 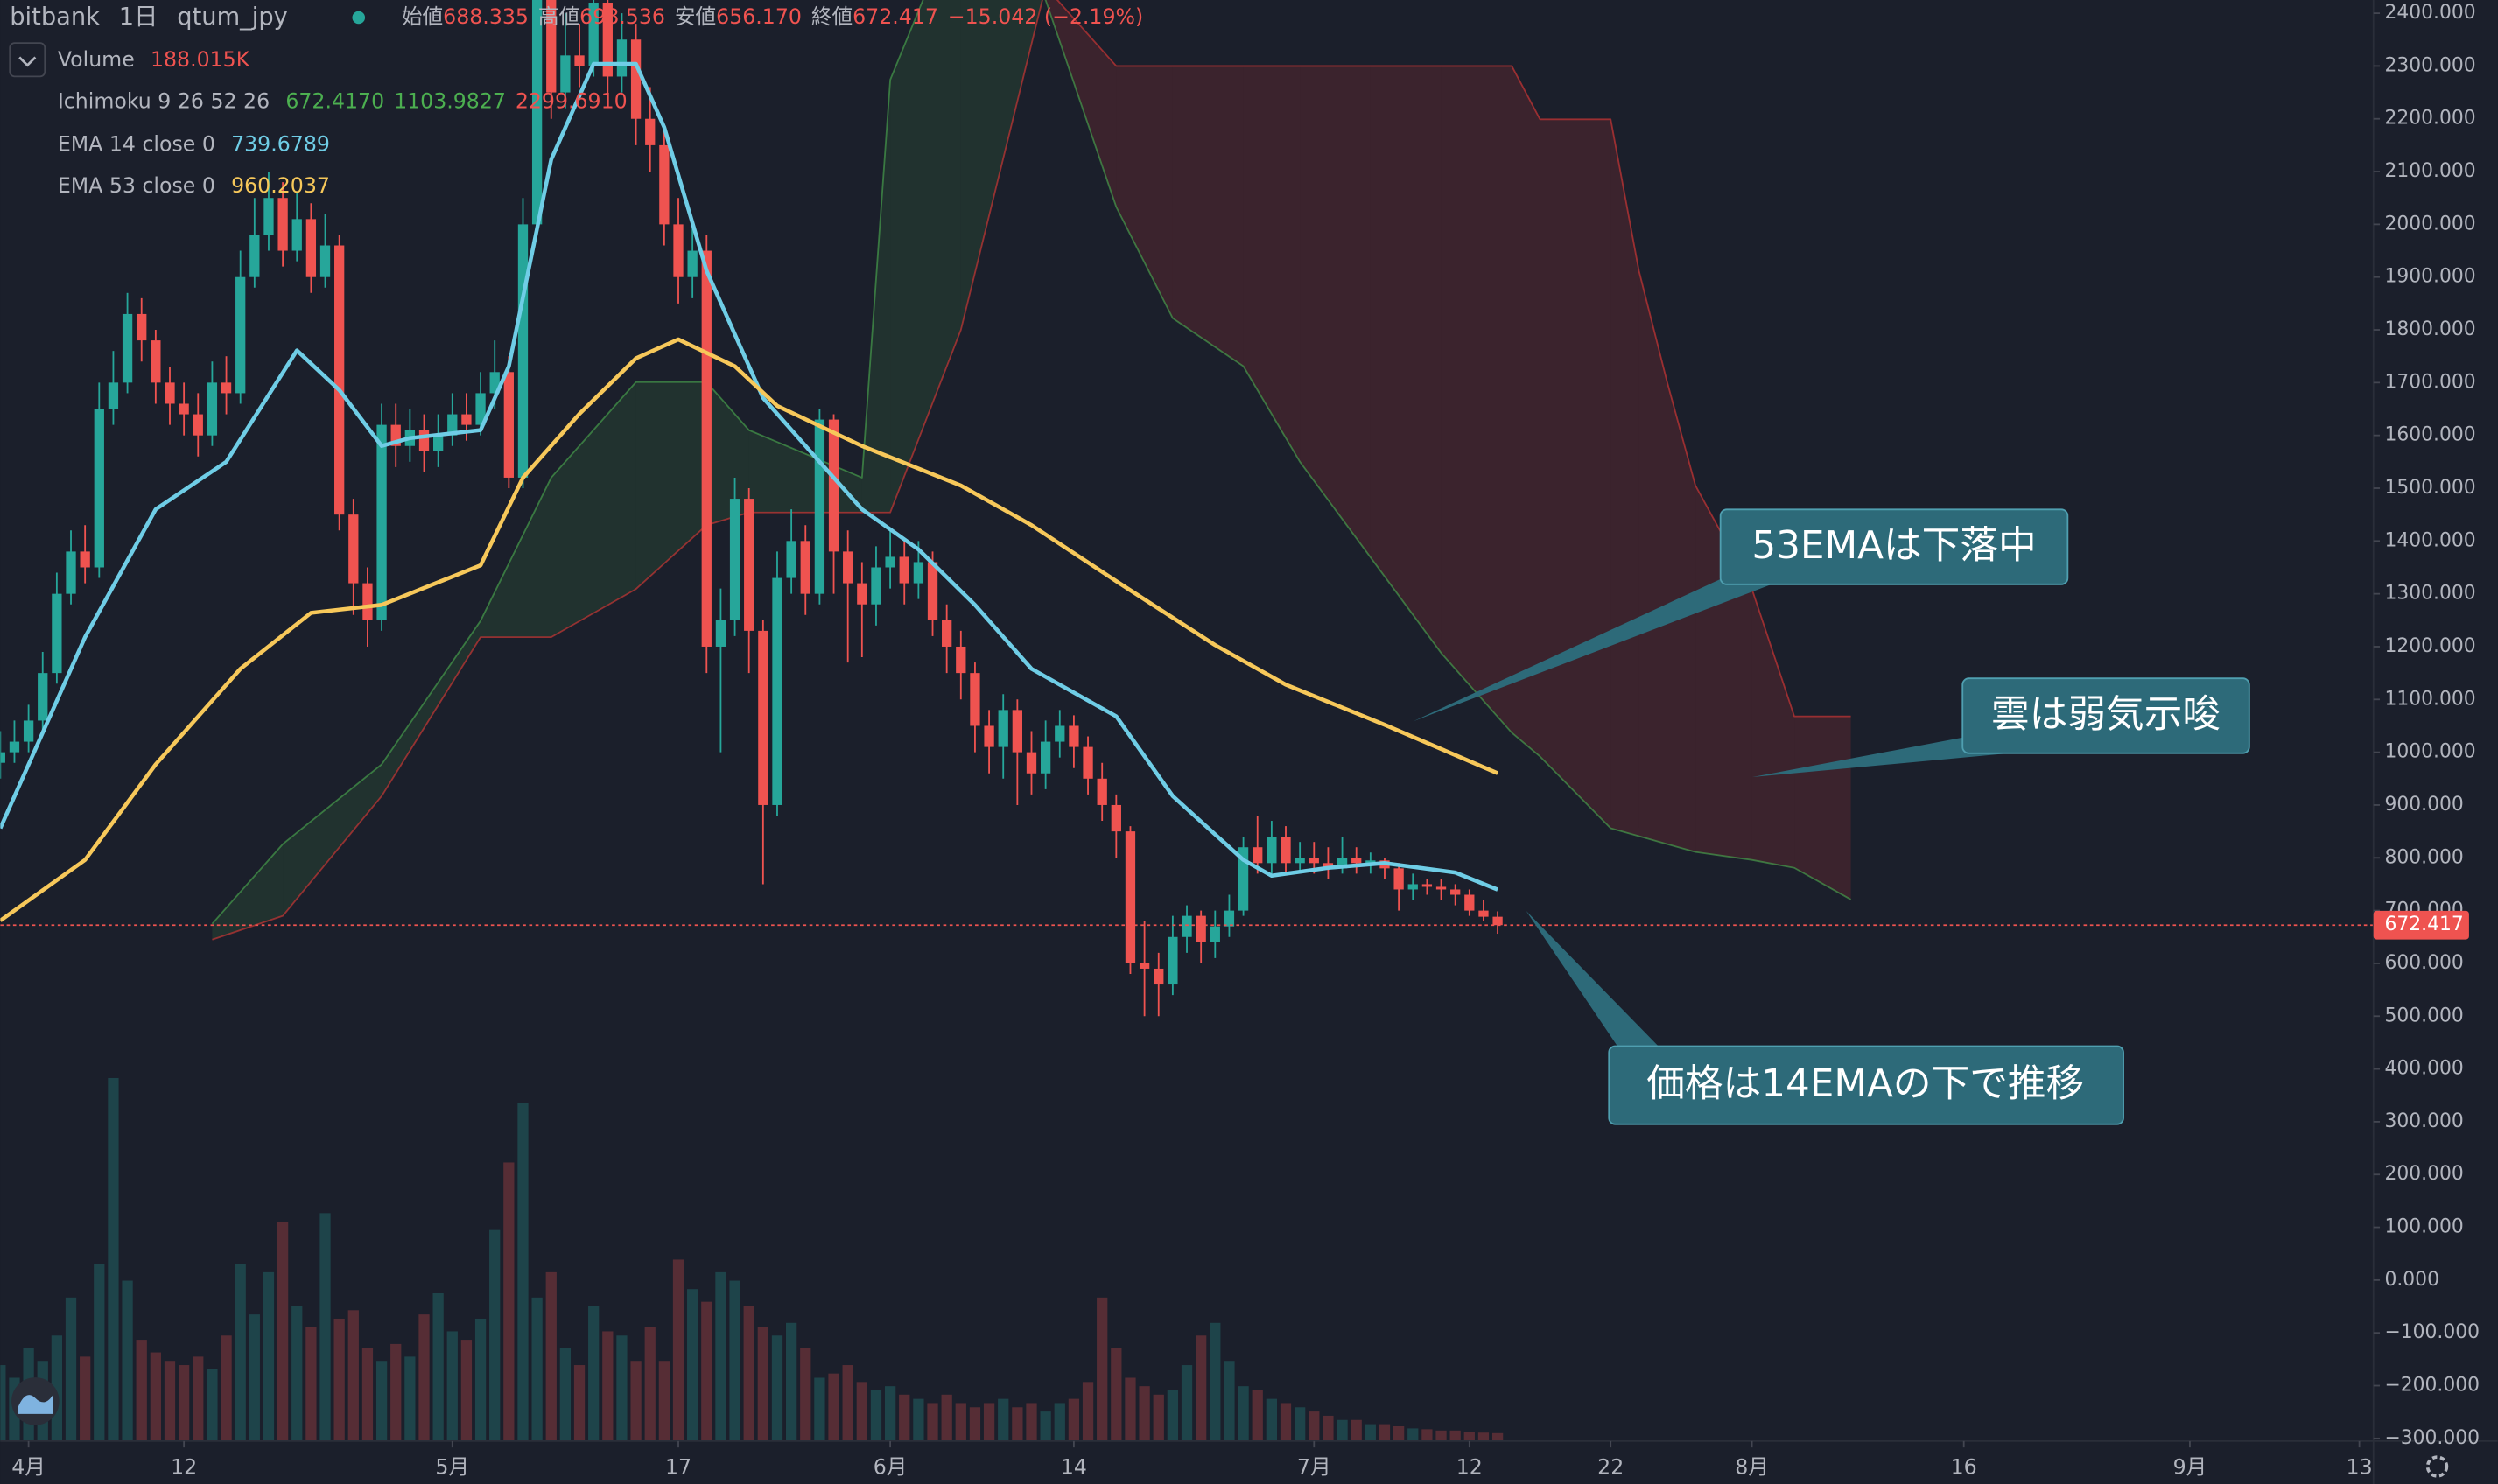 What do you see at coordinates (1825, 1017) in the screenshot?
I see `annotation: 価格は14EMAの下で推移` at bounding box center [1825, 1017].